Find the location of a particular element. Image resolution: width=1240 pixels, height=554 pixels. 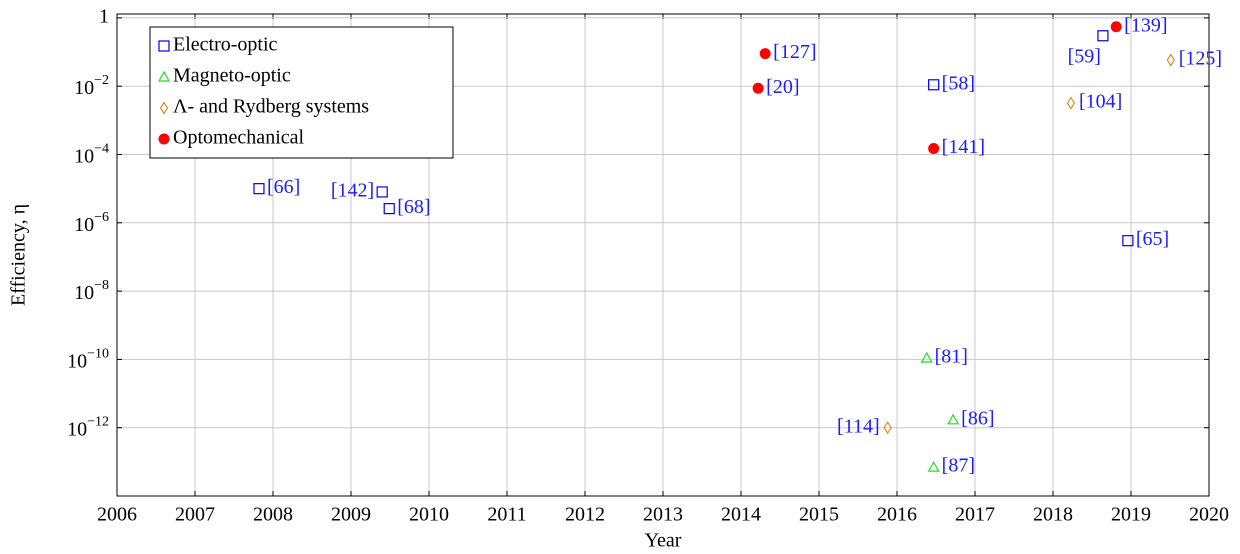

x-tick-label: 2006 is located at coordinates (117, 515).